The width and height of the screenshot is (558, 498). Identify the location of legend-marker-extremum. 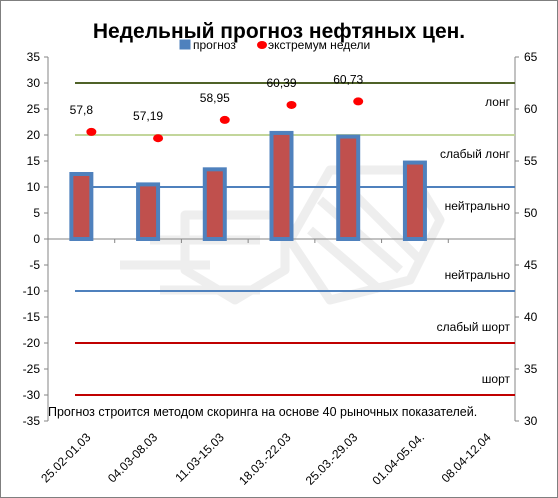
(262, 45).